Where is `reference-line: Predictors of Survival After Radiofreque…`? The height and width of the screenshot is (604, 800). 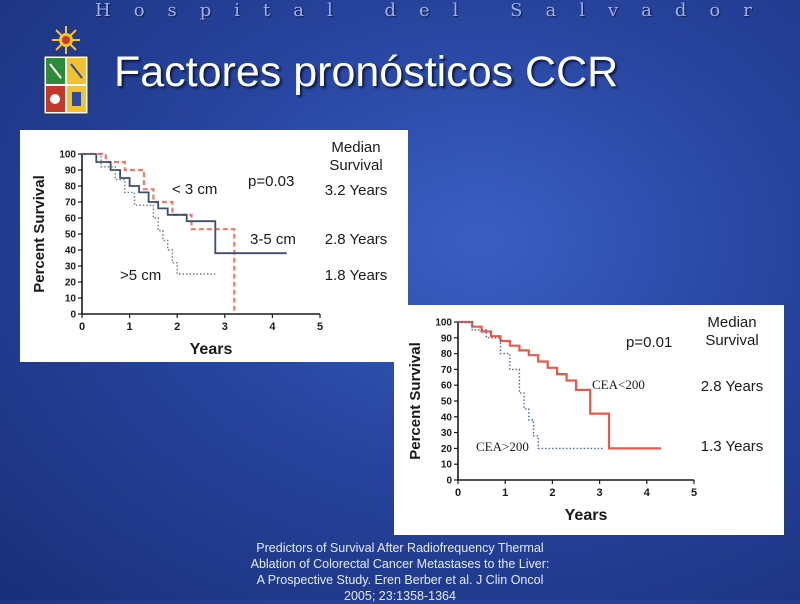 reference-line: Predictors of Survival After Radiofreque… is located at coordinates (400, 548).